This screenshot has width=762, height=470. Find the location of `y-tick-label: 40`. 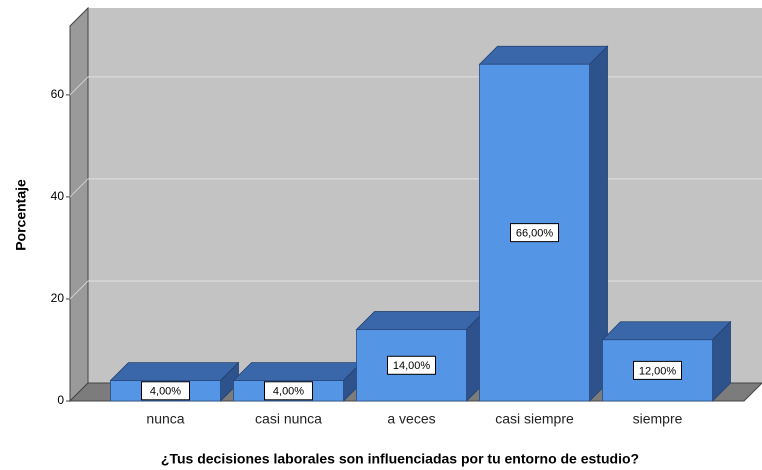

y-tick-label: 40 is located at coordinates (58, 196).